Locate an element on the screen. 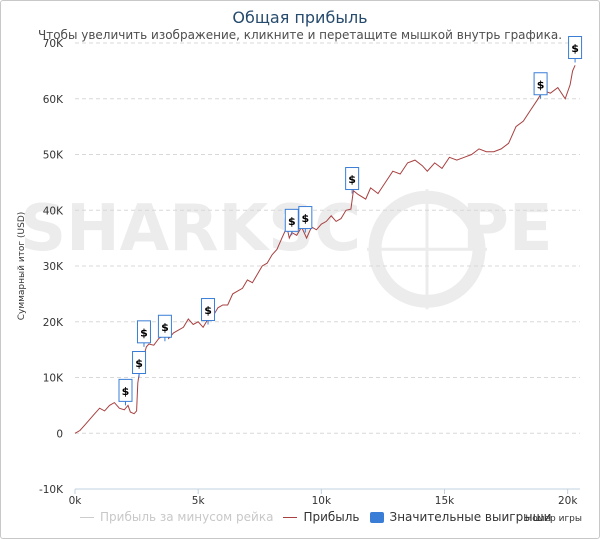  legend-label-big-wins: Значительные выигрыши is located at coordinates (470, 517).